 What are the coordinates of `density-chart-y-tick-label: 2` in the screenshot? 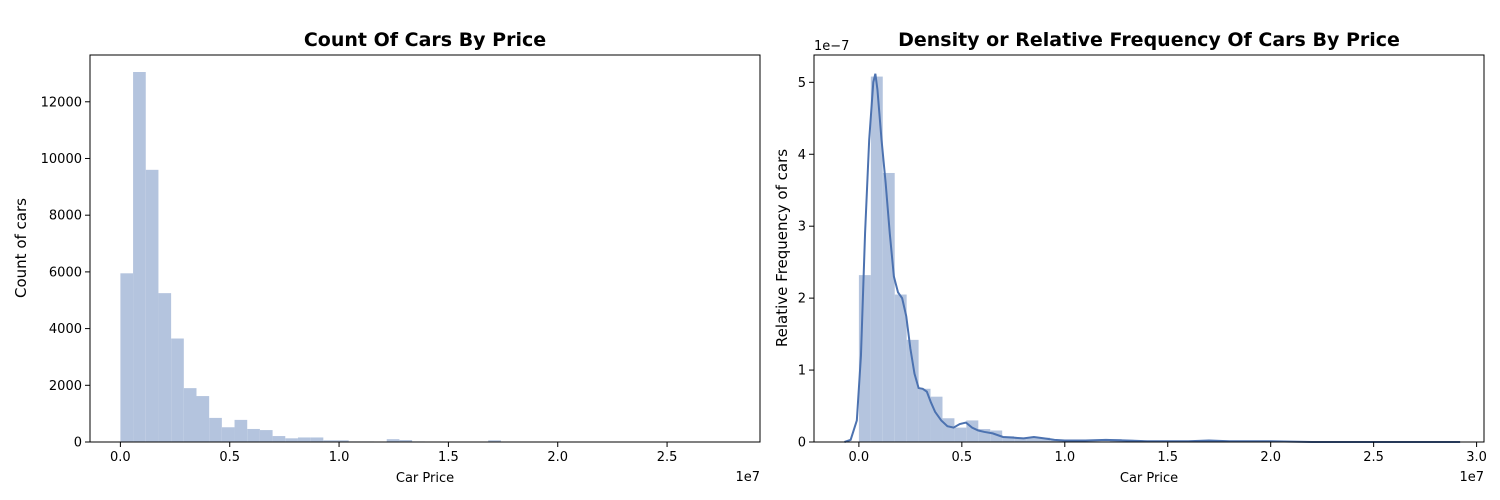 It's located at (802, 299).